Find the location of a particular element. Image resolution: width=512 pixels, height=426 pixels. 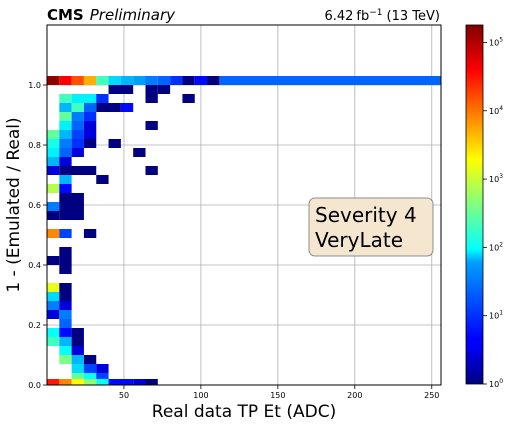

colorbar-tick-label: 10⁵ is located at coordinates (496, 41).